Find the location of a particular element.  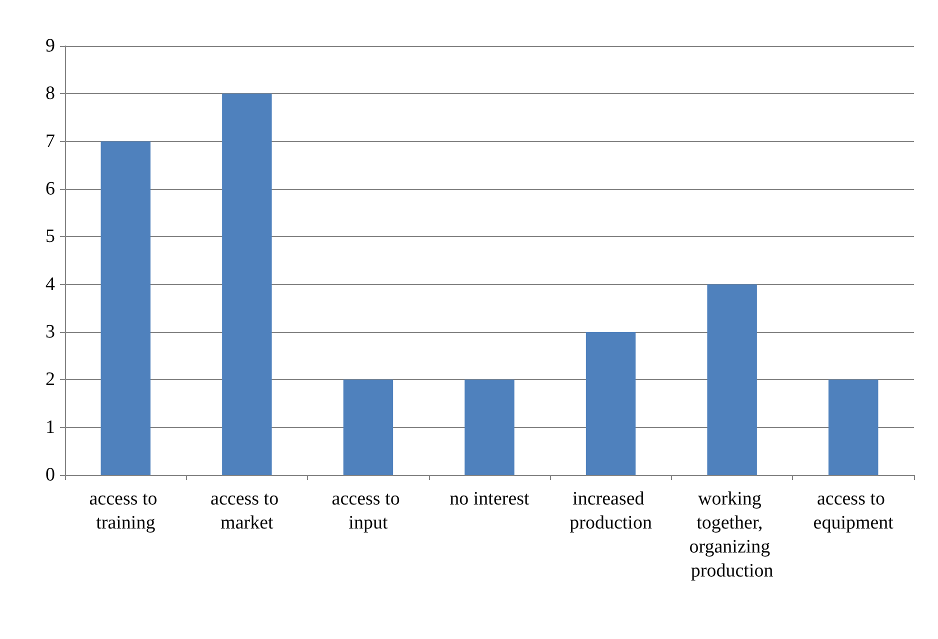

y-tick-label: 1 is located at coordinates (50, 427).